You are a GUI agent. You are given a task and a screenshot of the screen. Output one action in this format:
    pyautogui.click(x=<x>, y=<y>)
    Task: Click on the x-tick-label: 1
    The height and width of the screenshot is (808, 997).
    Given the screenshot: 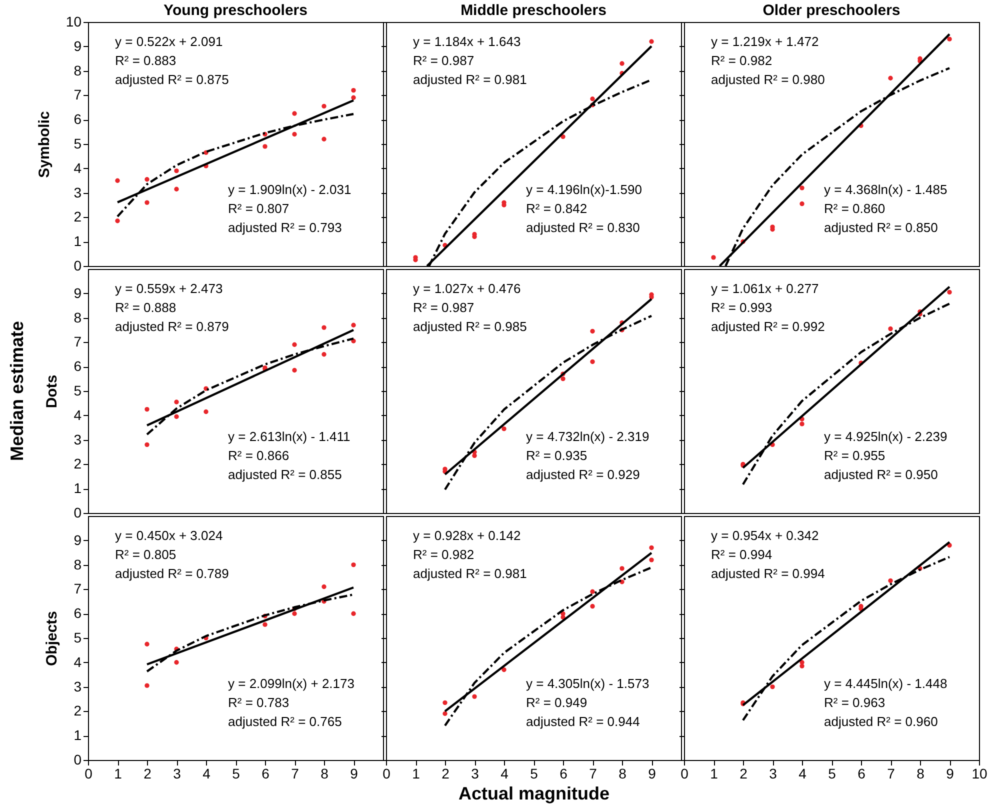 What is the action you would take?
    pyautogui.click(x=118, y=774)
    